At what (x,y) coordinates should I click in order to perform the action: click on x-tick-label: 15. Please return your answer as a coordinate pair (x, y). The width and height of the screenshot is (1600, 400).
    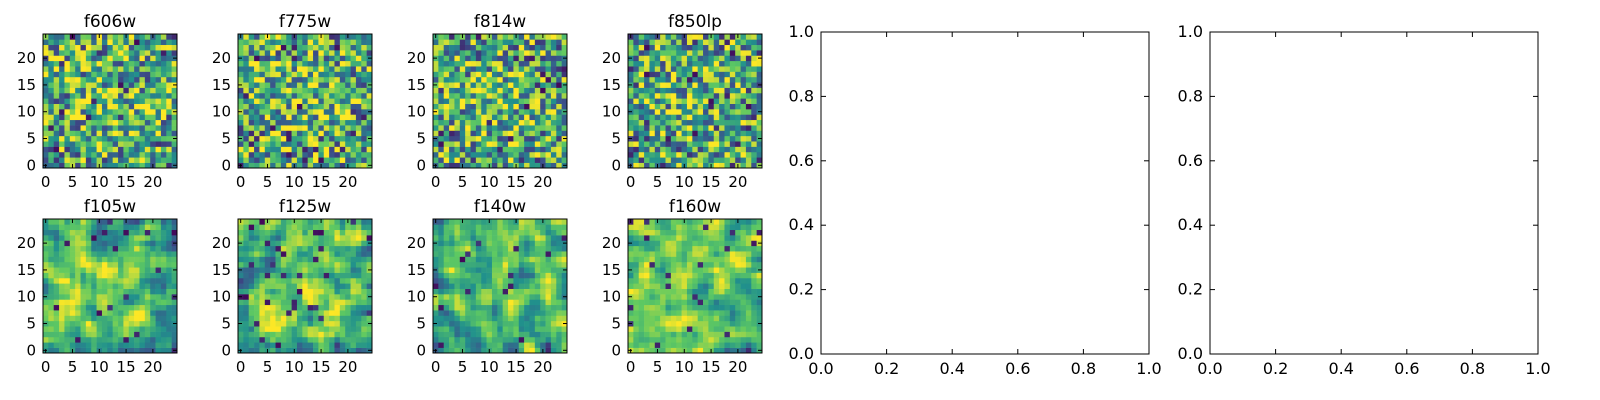
    Looking at the image, I should click on (126, 367).